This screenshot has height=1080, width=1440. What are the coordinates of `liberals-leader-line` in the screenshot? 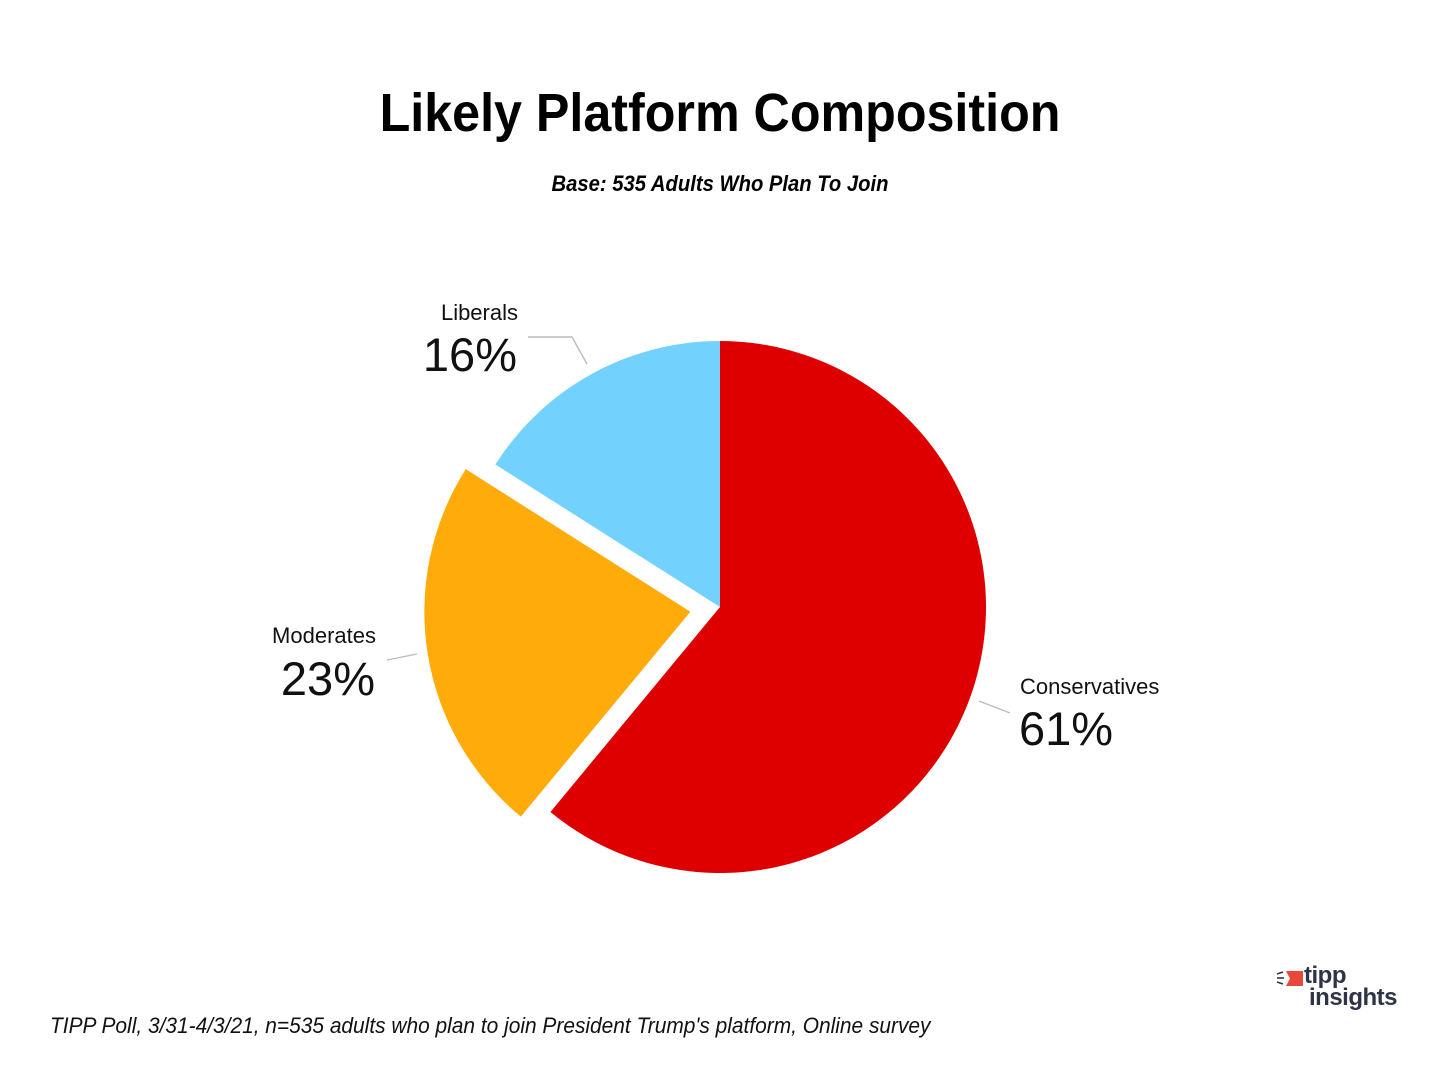 It's located at (558, 350).